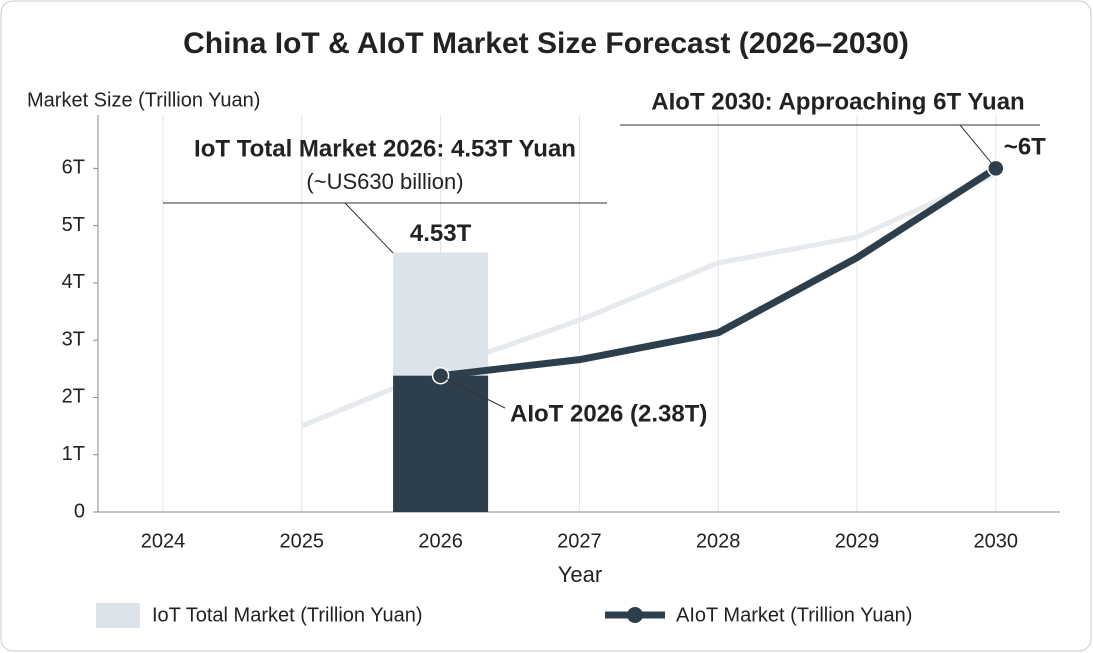 This screenshot has width=1093, height=653. I want to click on y-tick-label: 6T, so click(73, 168).